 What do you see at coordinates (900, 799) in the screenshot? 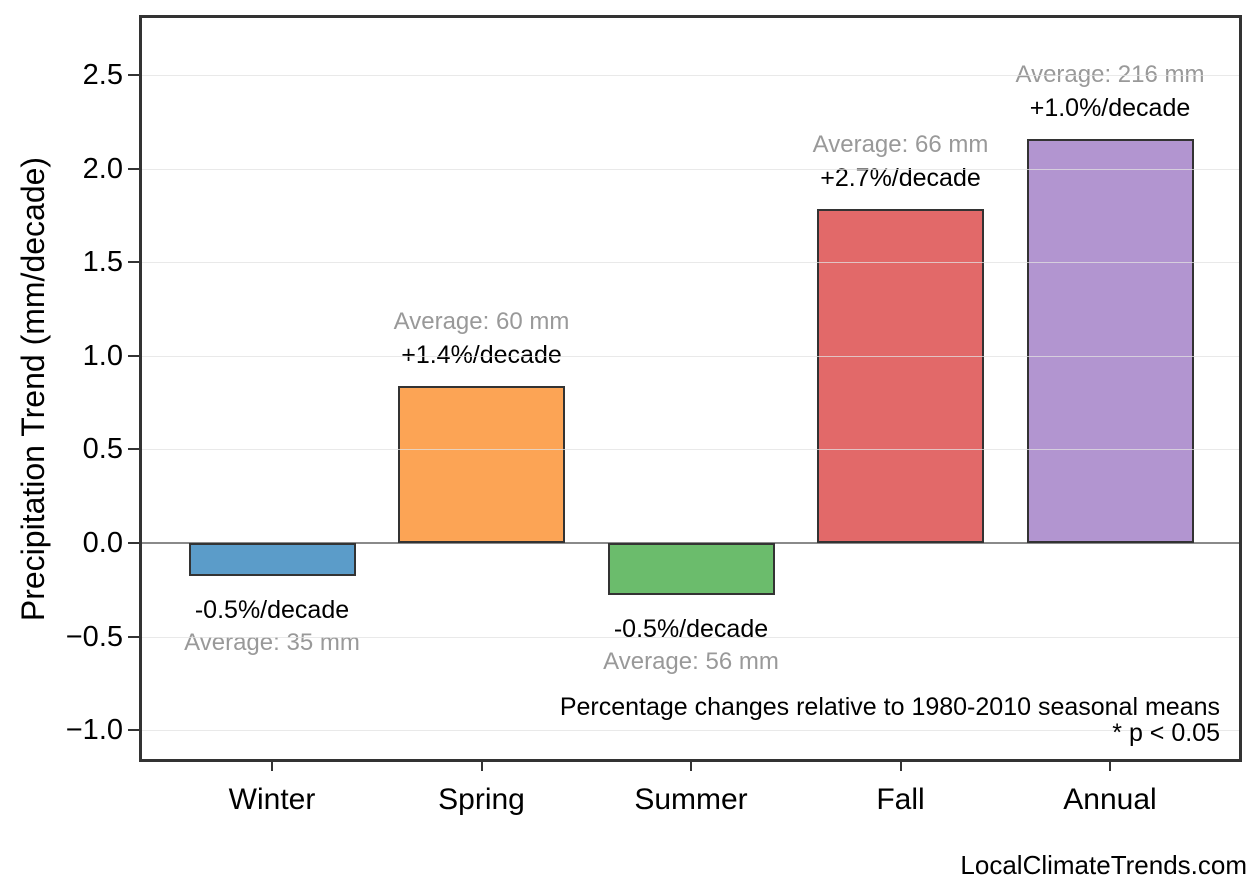
I see `x-tick-label-fall: Fall` at bounding box center [900, 799].